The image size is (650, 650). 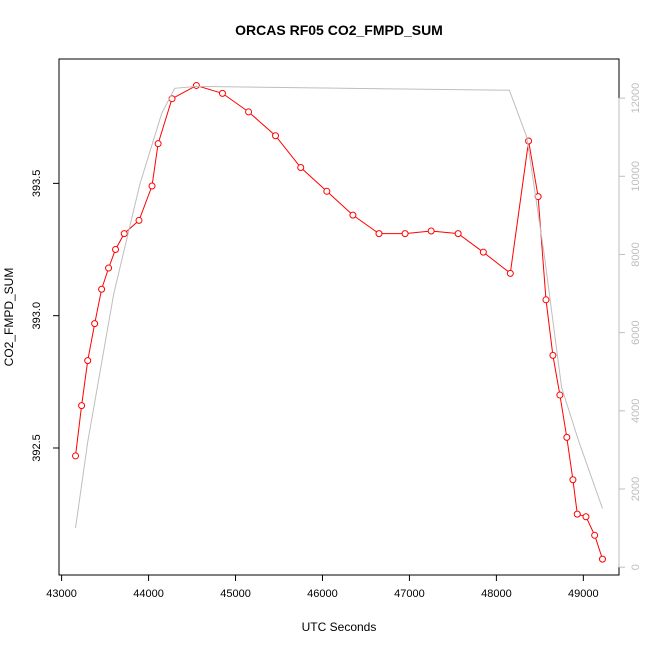 I want to click on x-tick-label: 48000, so click(x=496, y=594).